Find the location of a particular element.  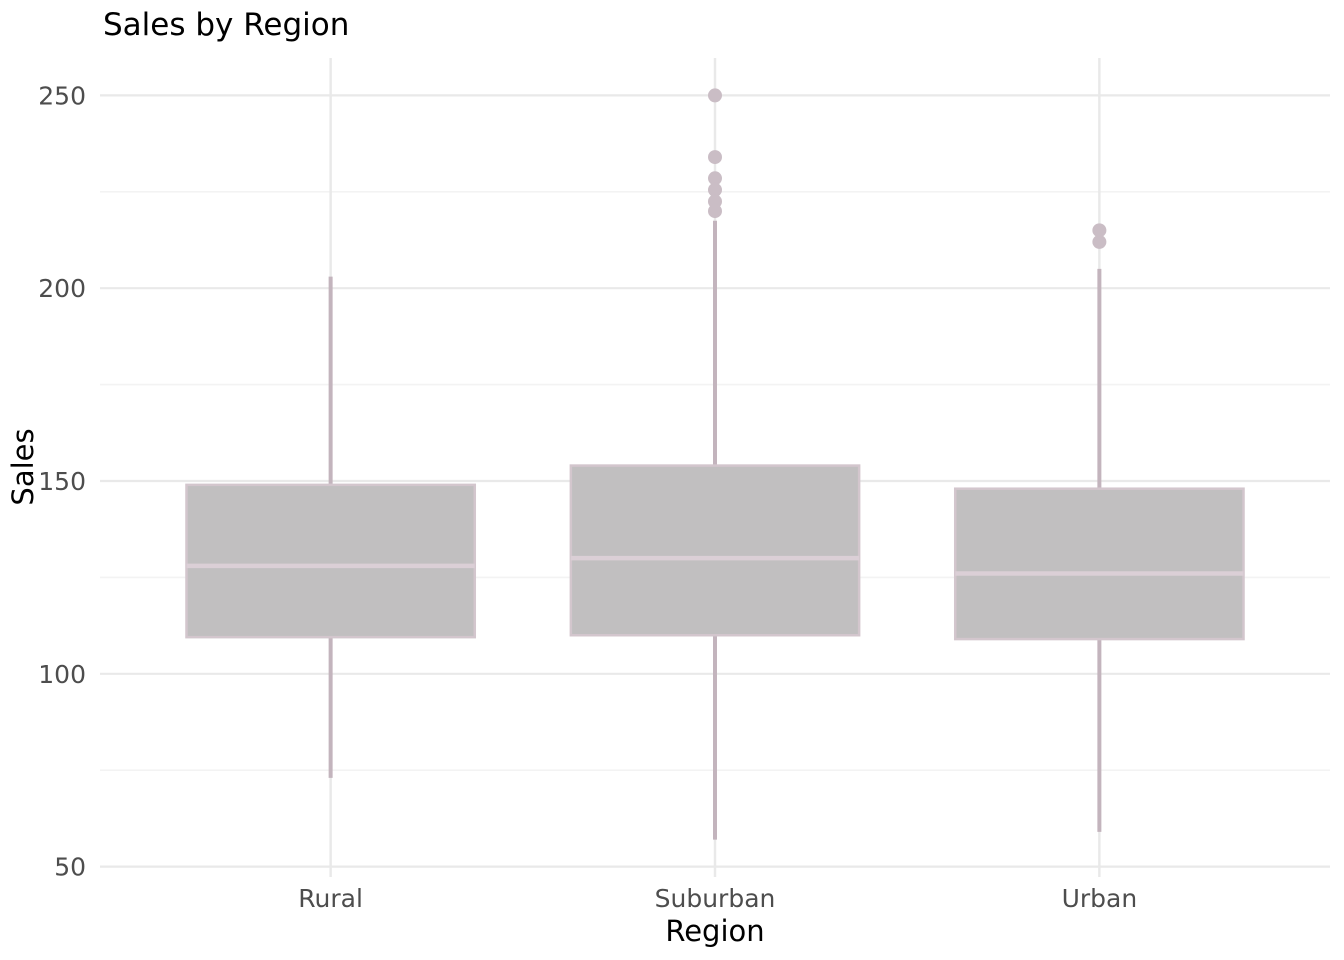

y-axis-title: Sales is located at coordinates (23, 466).